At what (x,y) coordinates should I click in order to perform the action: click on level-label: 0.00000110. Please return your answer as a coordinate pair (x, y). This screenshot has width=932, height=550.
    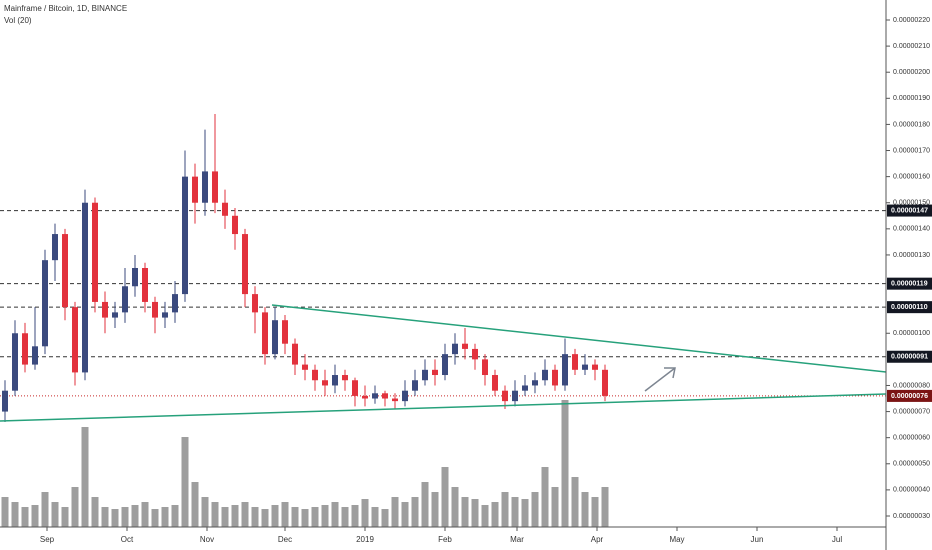
    Looking at the image, I should click on (909, 307).